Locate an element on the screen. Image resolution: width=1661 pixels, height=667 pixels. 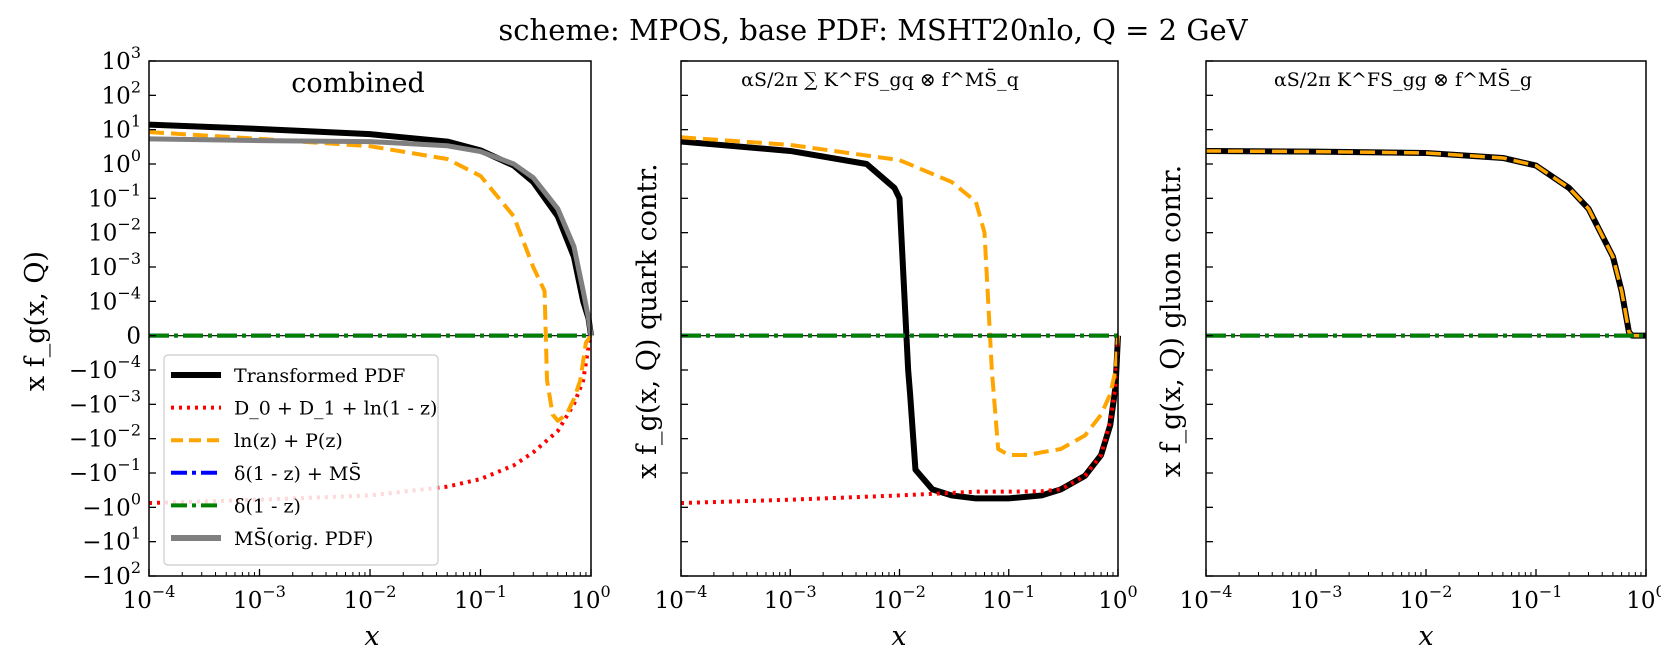
panel-quark-series is located at coordinates (900, 320).